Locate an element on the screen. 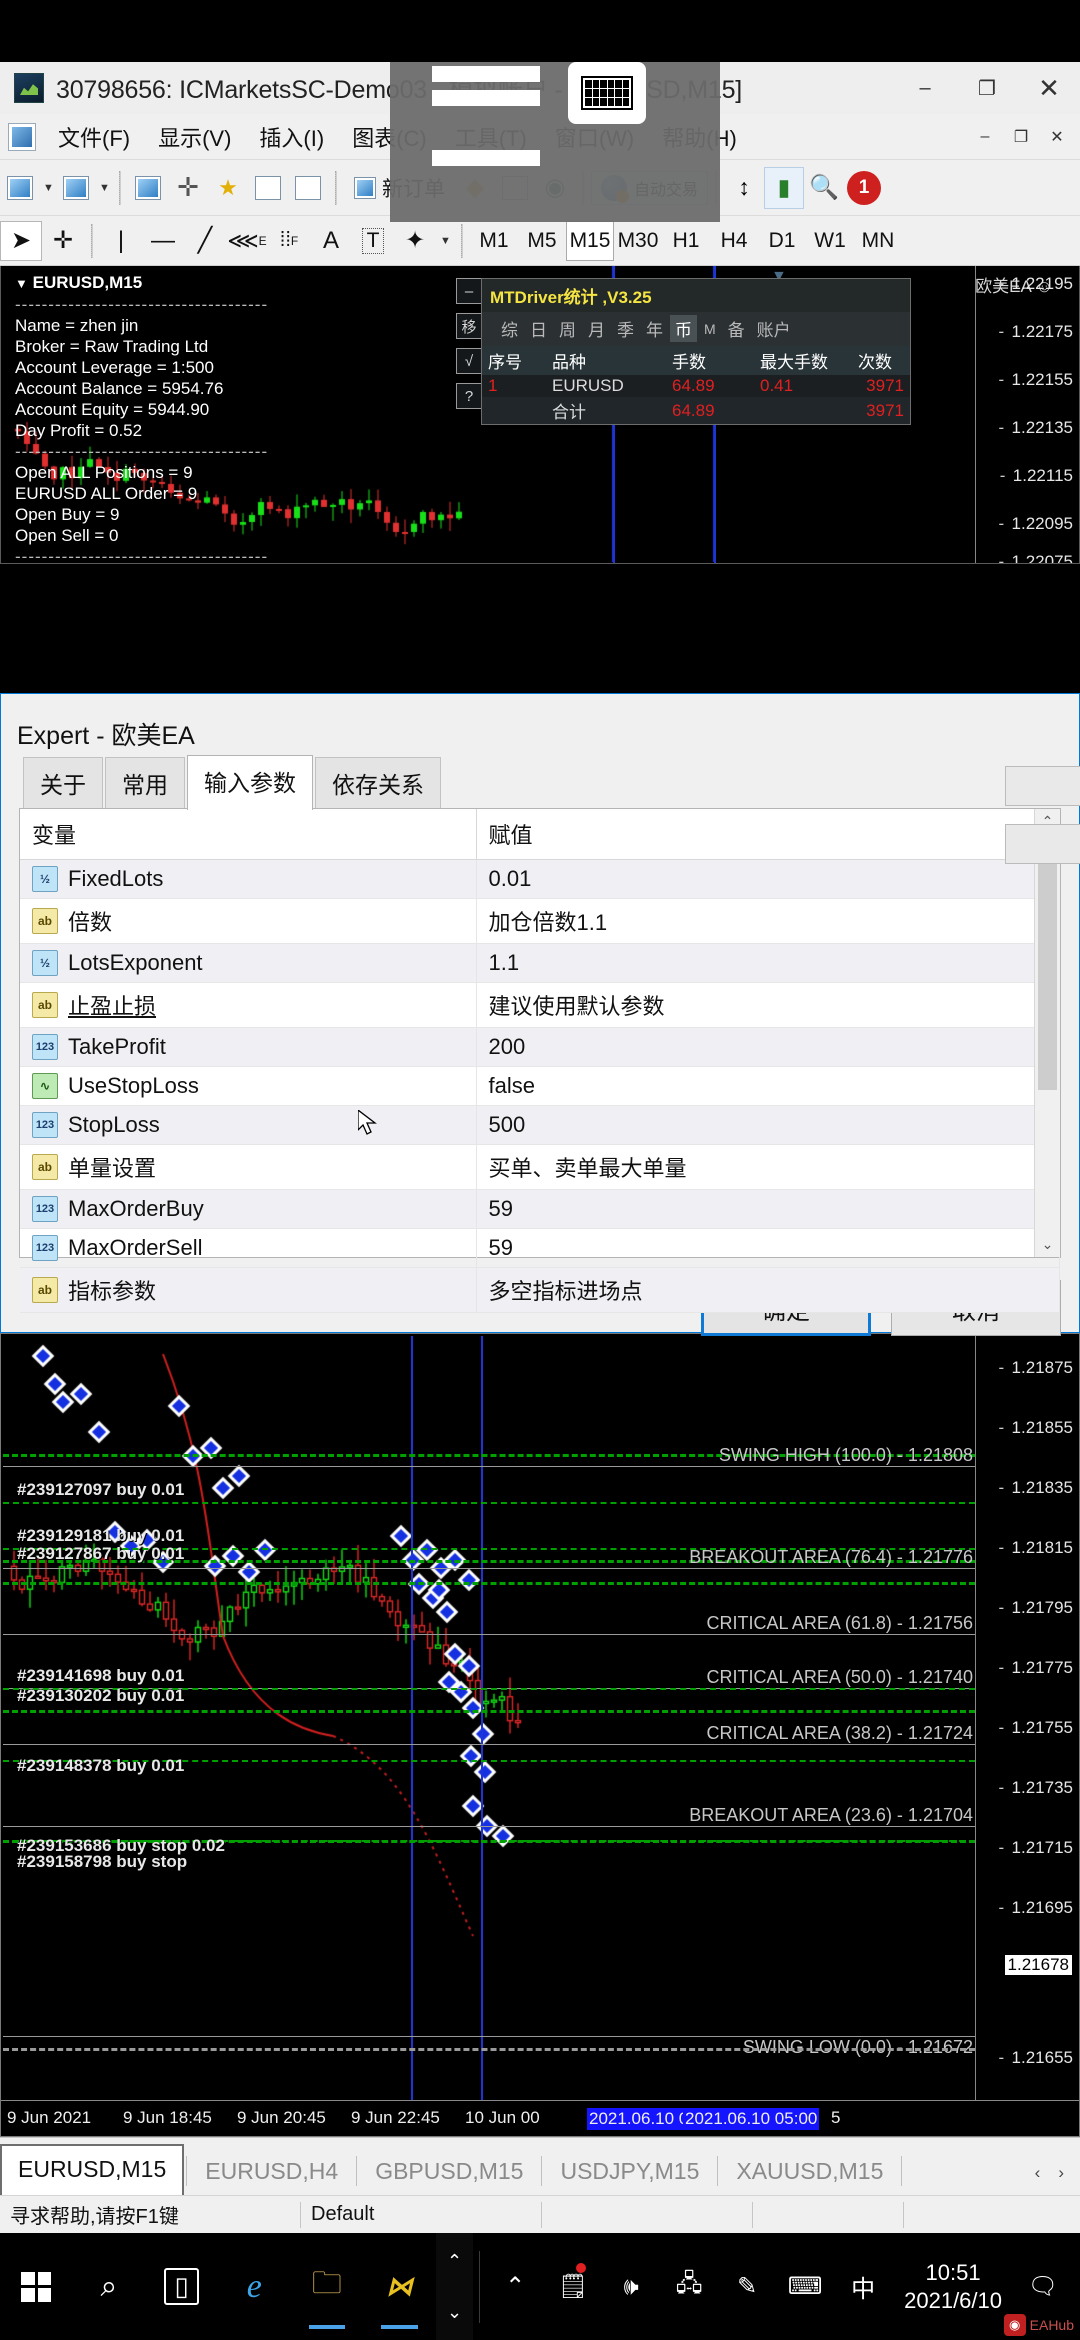 This screenshot has height=2340, width=1080. bar-chart-icon: ↕ is located at coordinates (744, 187).